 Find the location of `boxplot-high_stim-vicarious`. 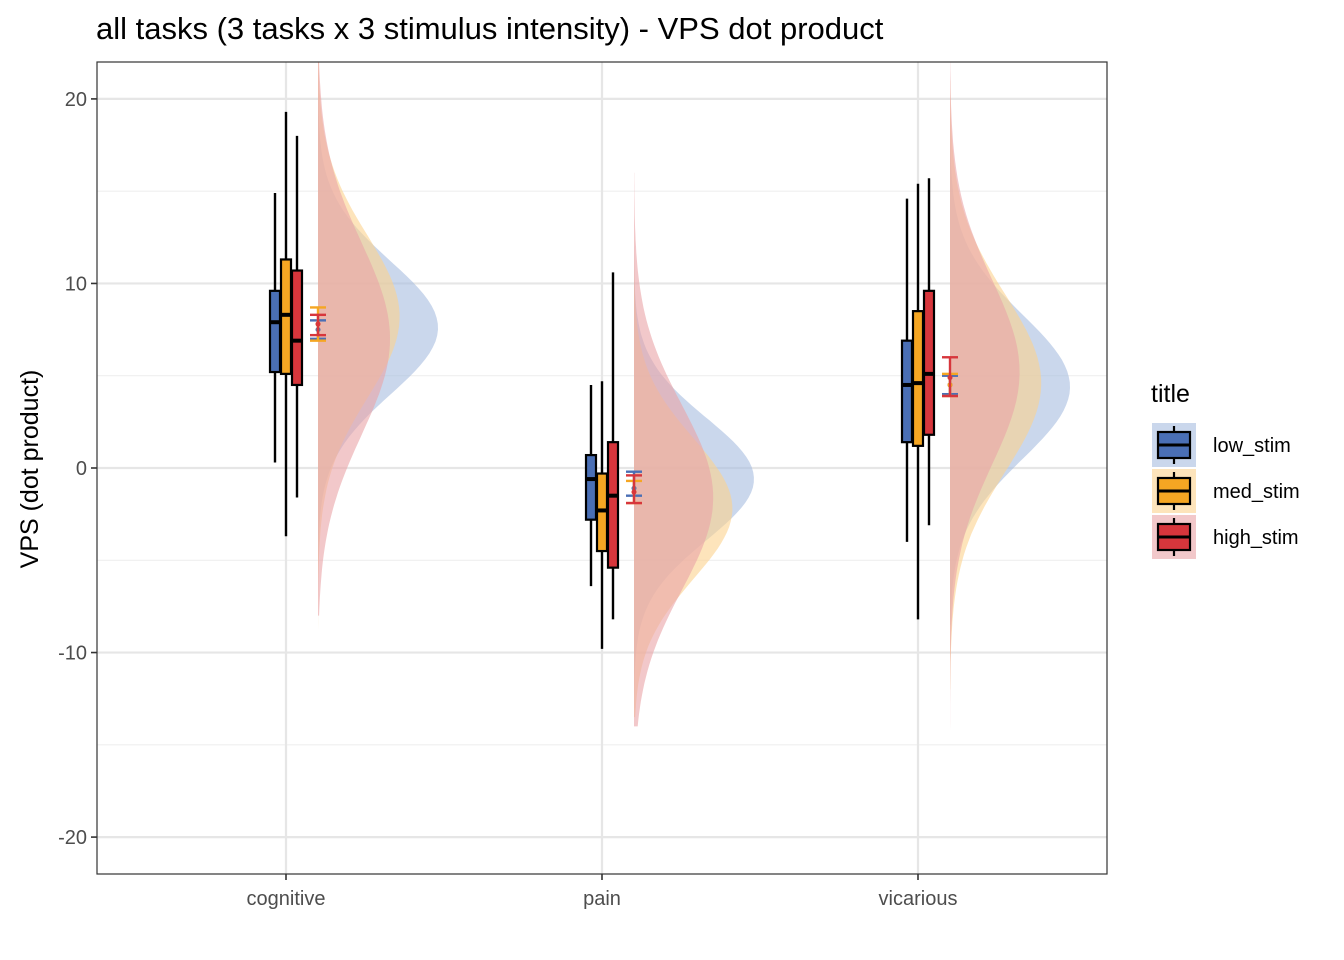

boxplot-high_stim-vicarious is located at coordinates (929, 352).